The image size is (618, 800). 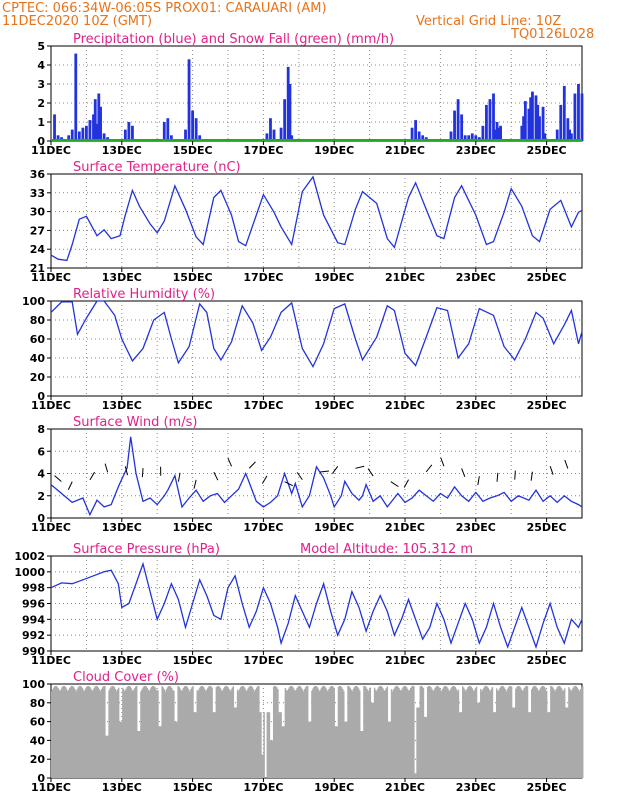 What do you see at coordinates (193, 405) in the screenshot?
I see `x-tick-label: 15DEC` at bounding box center [193, 405].